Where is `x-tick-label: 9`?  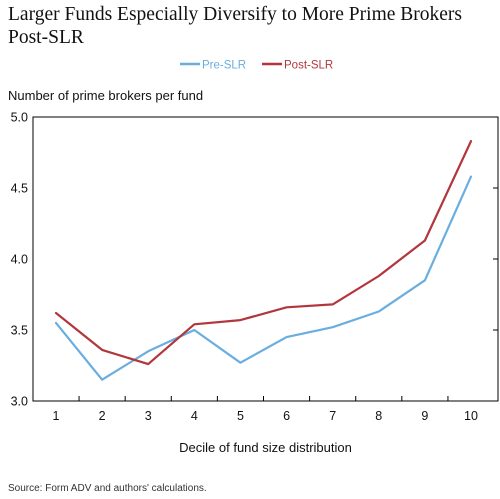 x-tick-label: 9 is located at coordinates (424, 416).